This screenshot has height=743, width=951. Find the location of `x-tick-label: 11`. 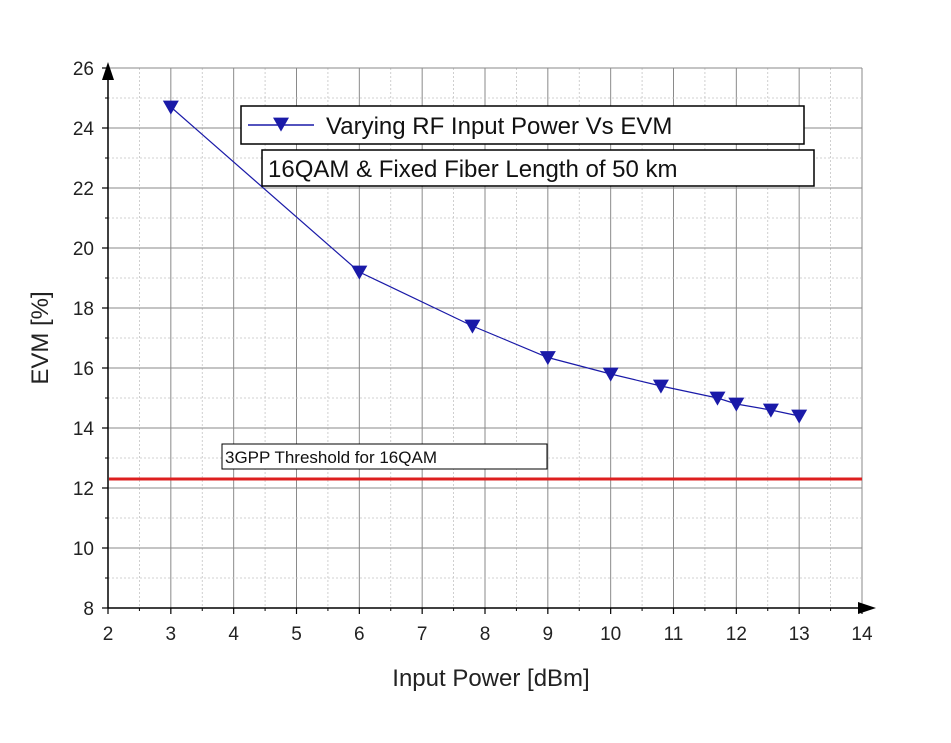

x-tick-label: 11 is located at coordinates (674, 634).